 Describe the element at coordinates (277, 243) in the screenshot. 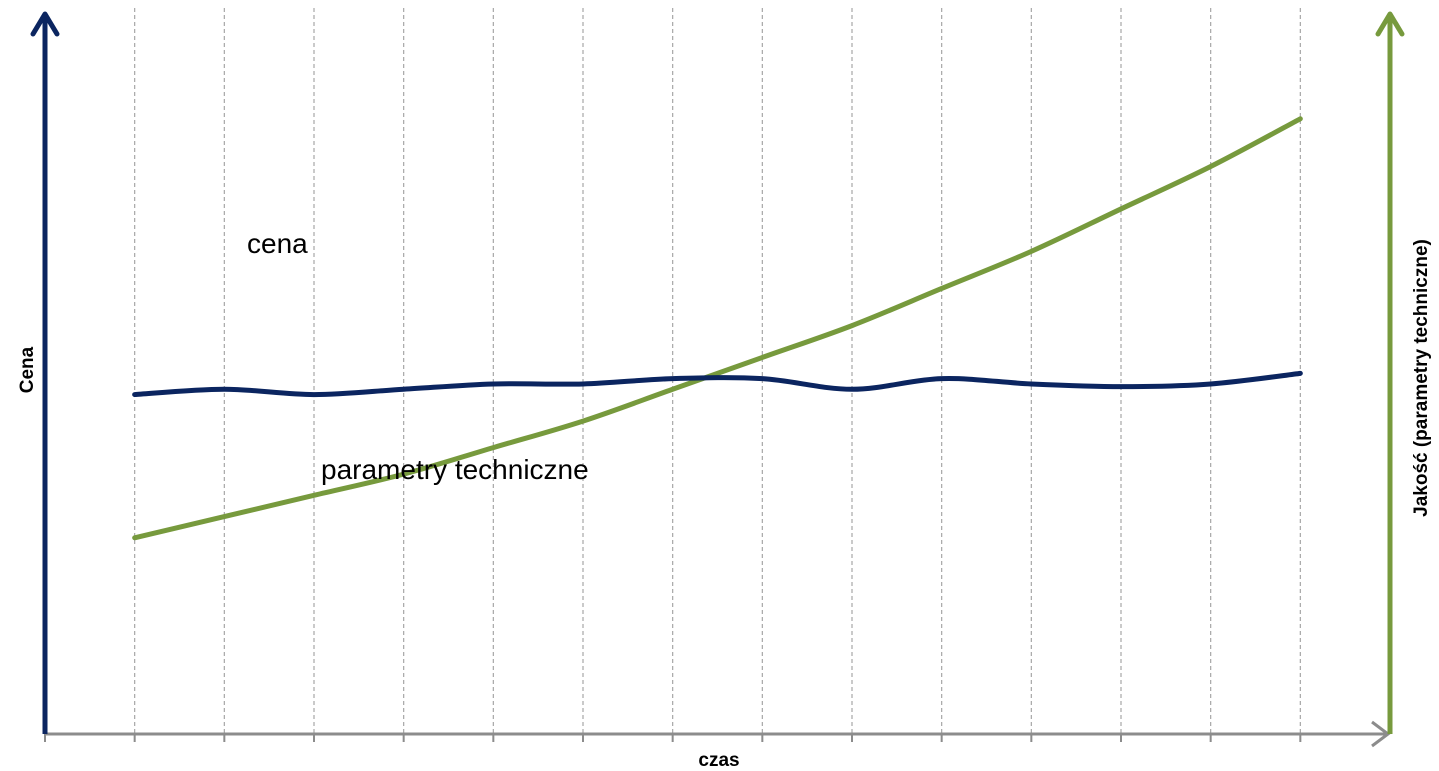

I see `series-label-price: cena` at that location.